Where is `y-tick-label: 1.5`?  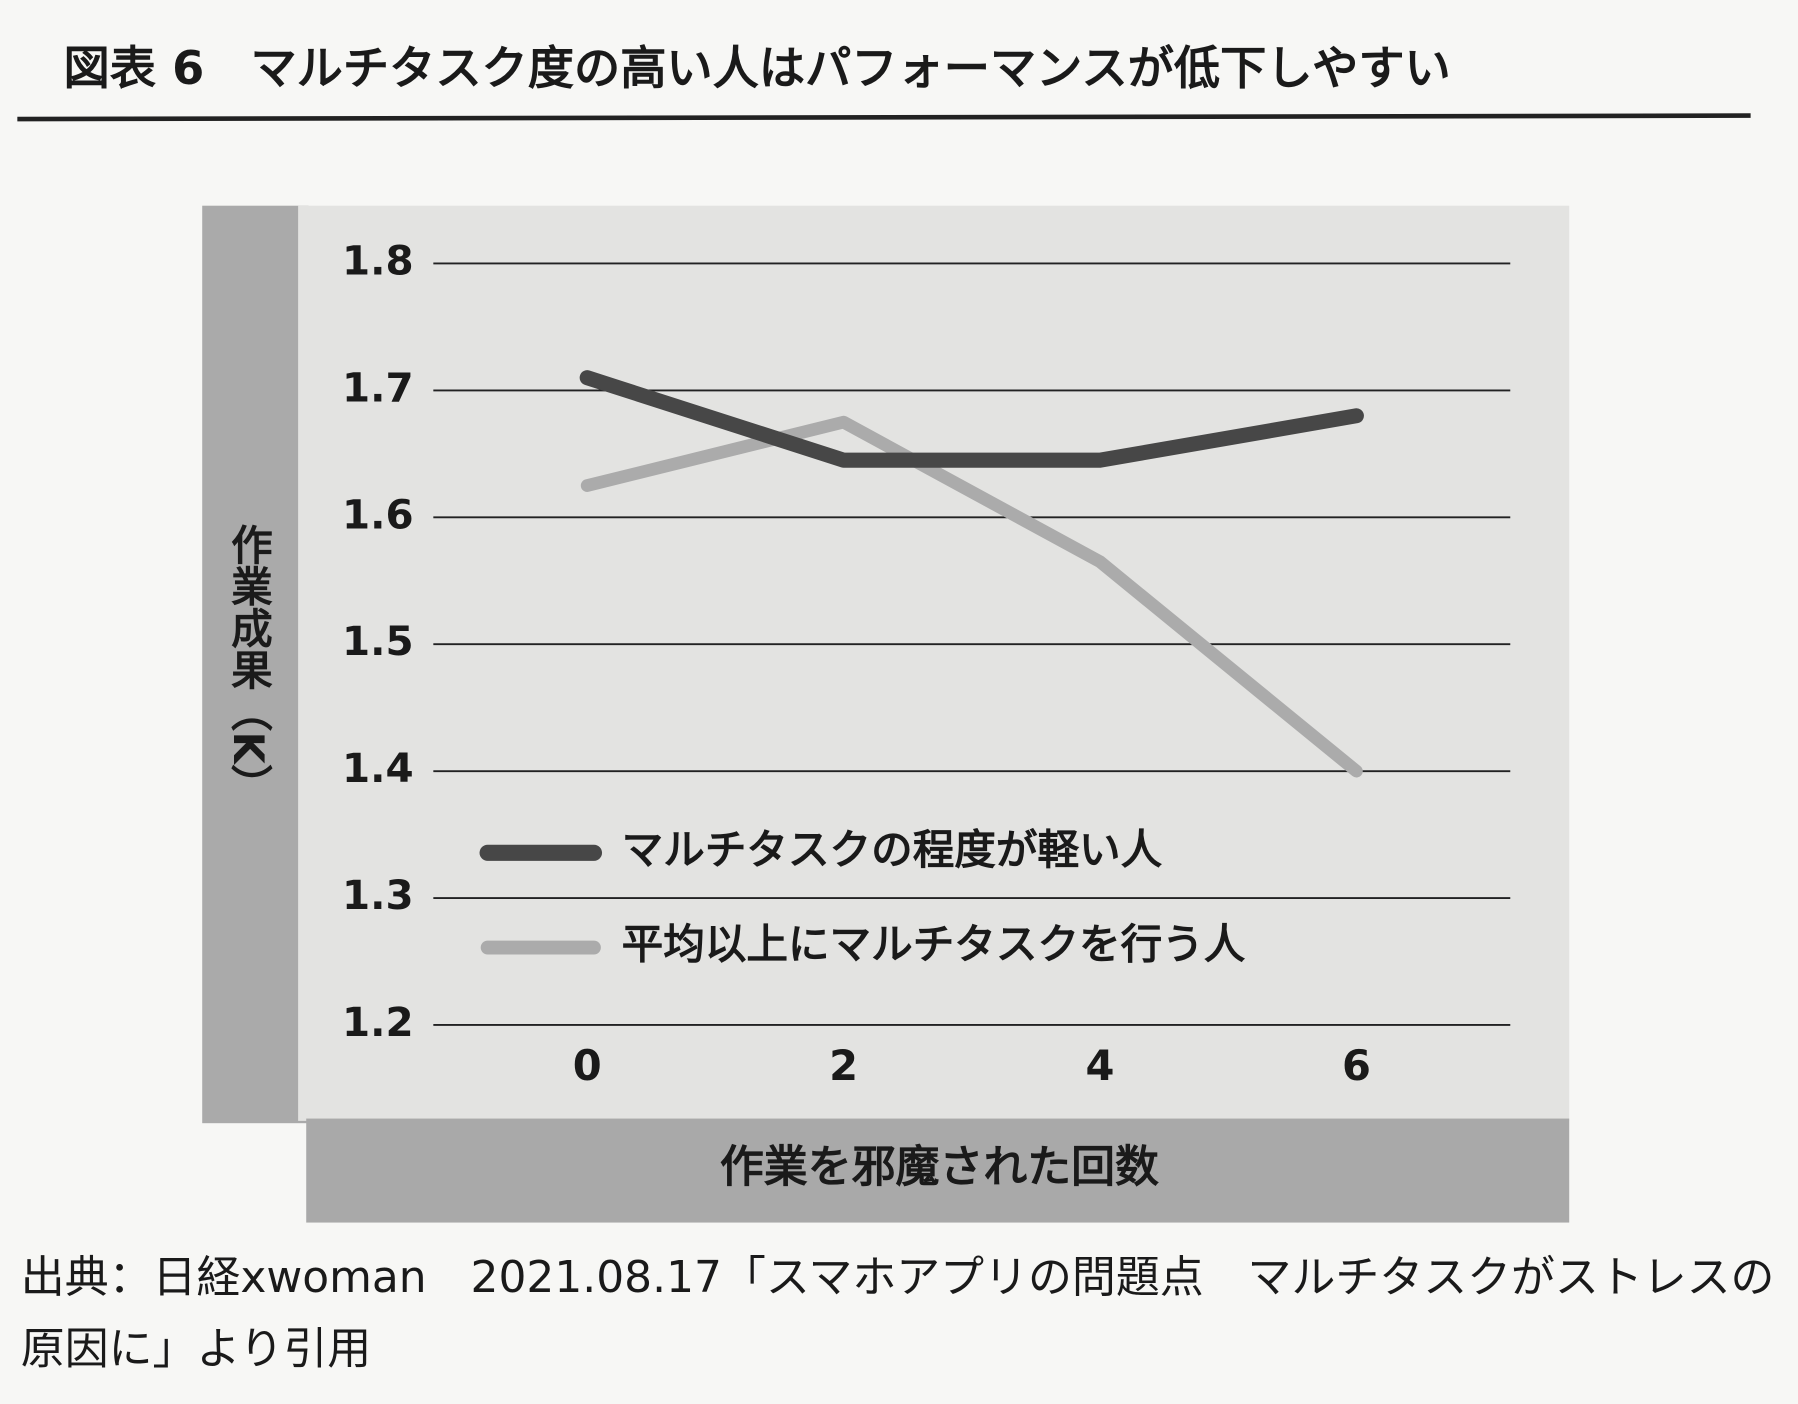 y-tick-label: 1.5 is located at coordinates (378, 641).